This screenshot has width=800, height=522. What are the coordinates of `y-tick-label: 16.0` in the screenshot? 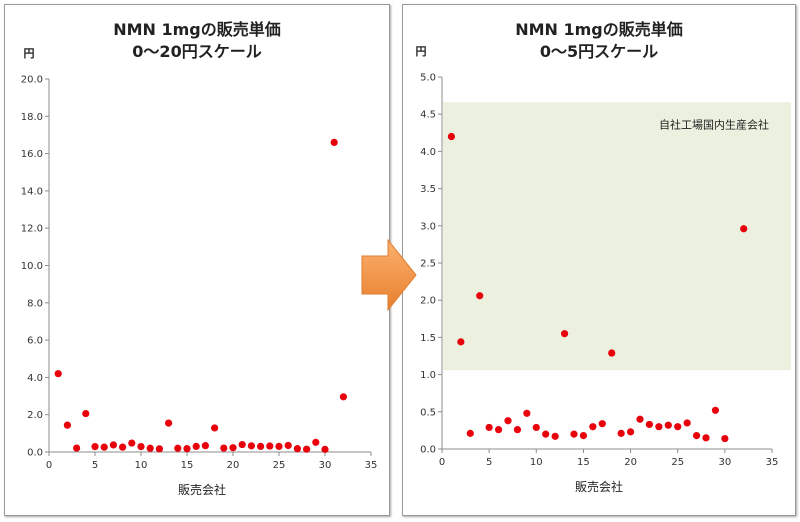 It's located at (32, 154).